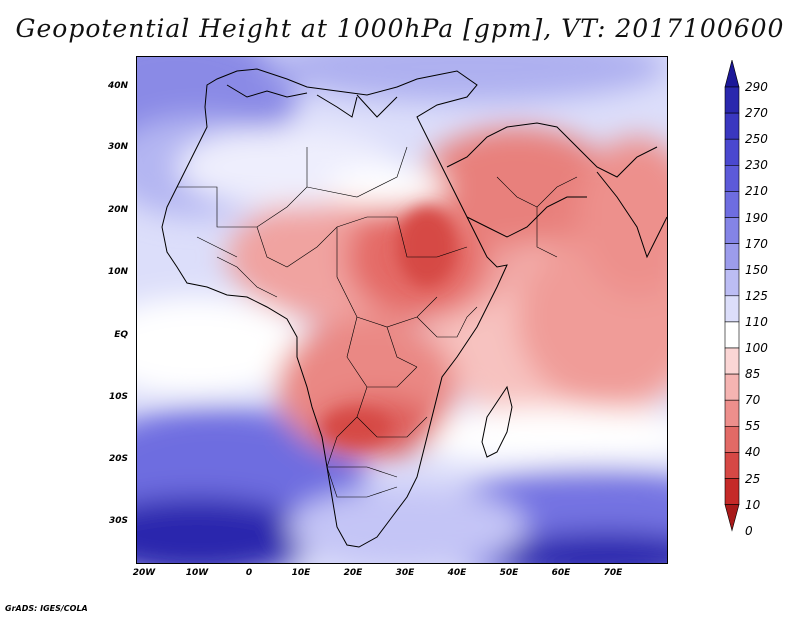  What do you see at coordinates (121, 335) in the screenshot?
I see `lat-label: EQ` at bounding box center [121, 335].